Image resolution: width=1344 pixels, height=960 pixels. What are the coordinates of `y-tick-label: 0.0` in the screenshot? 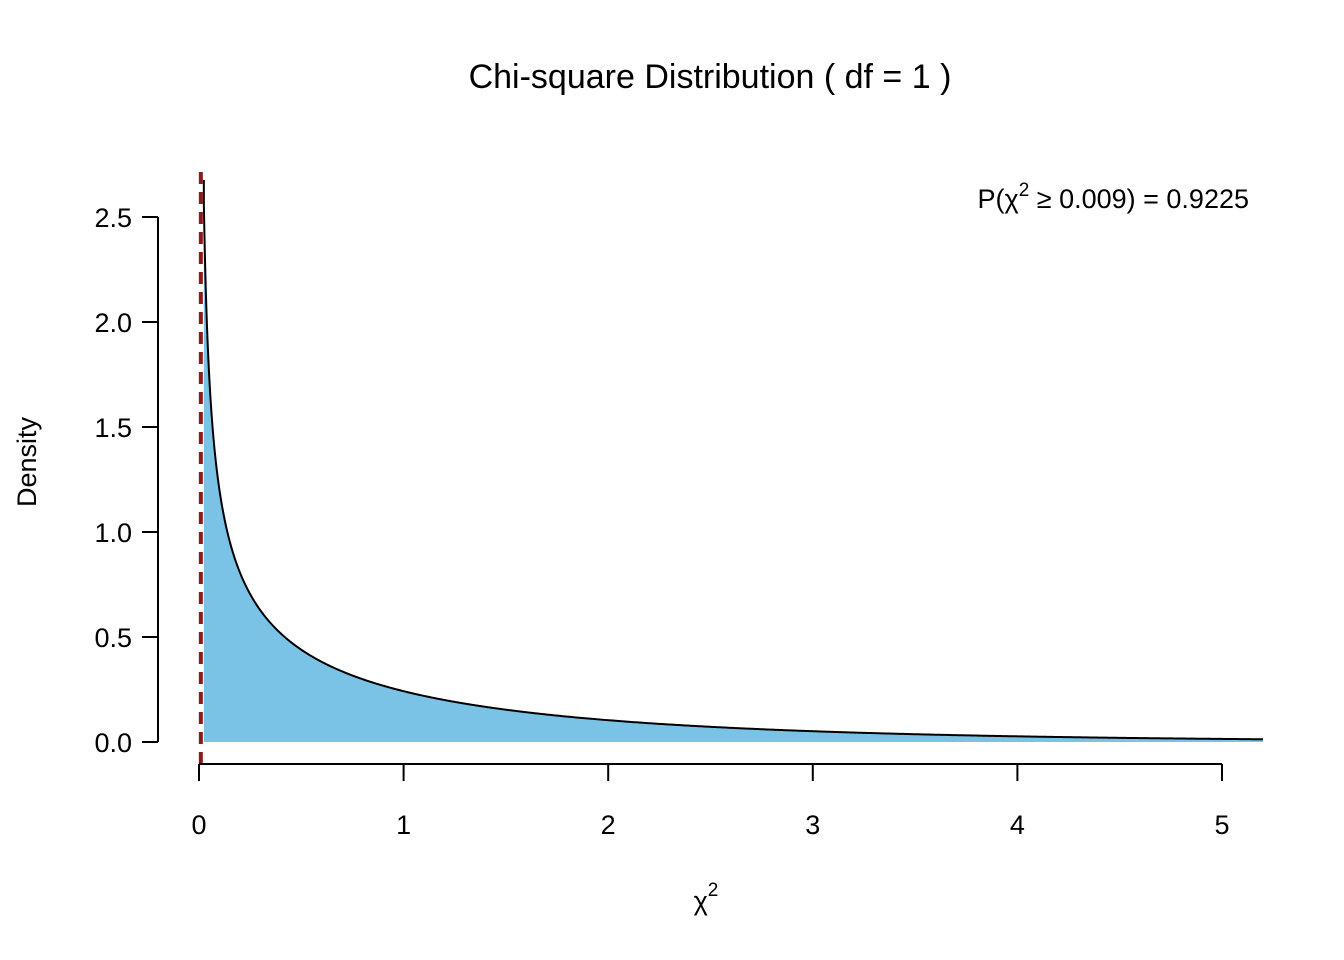 It's located at (113, 743).